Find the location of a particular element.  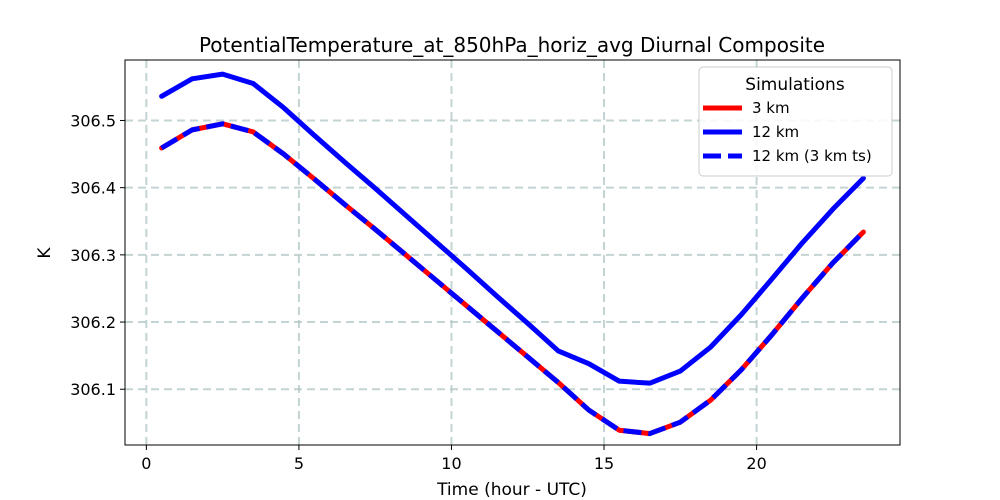

legend-box is located at coordinates (795, 121).